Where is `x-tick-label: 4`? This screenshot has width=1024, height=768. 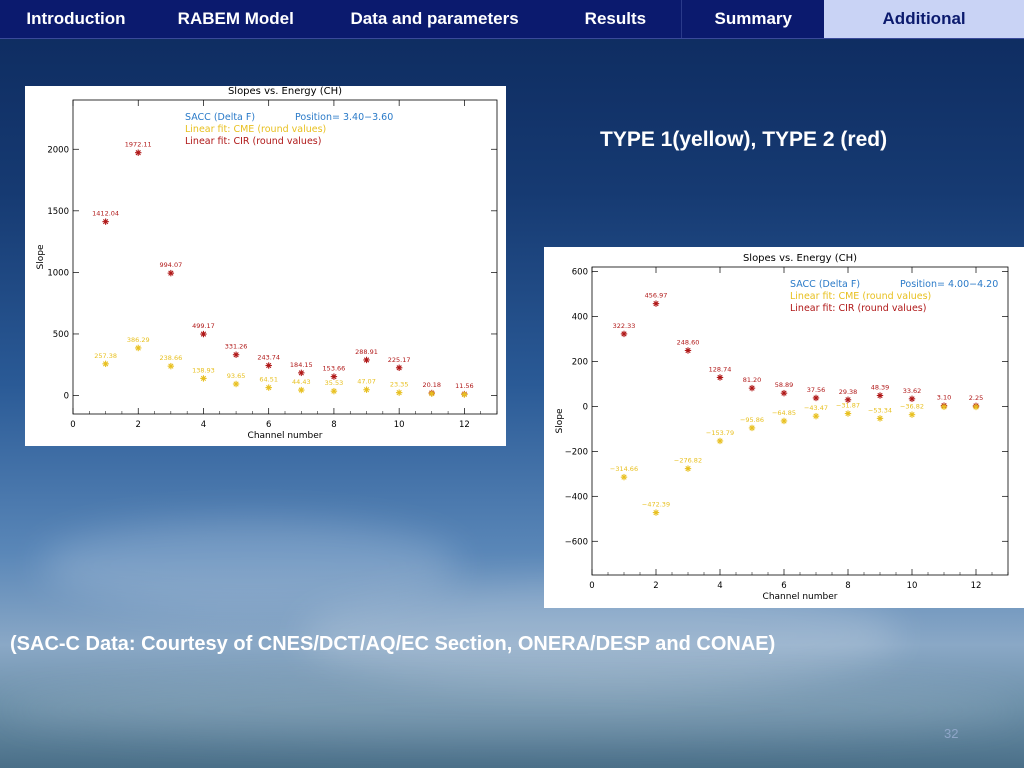
x-tick-label: 4 is located at coordinates (203, 425).